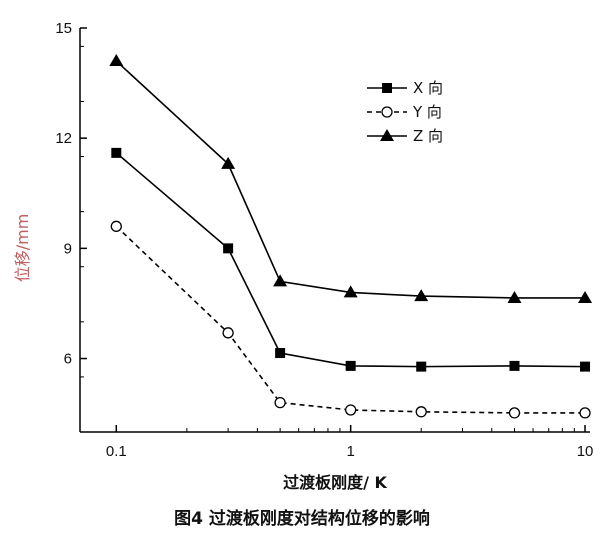 Image resolution: width=604 pixels, height=551 pixels. What do you see at coordinates (22, 248) in the screenshot?
I see `y-axis-title: 位移/mm` at bounding box center [22, 248].